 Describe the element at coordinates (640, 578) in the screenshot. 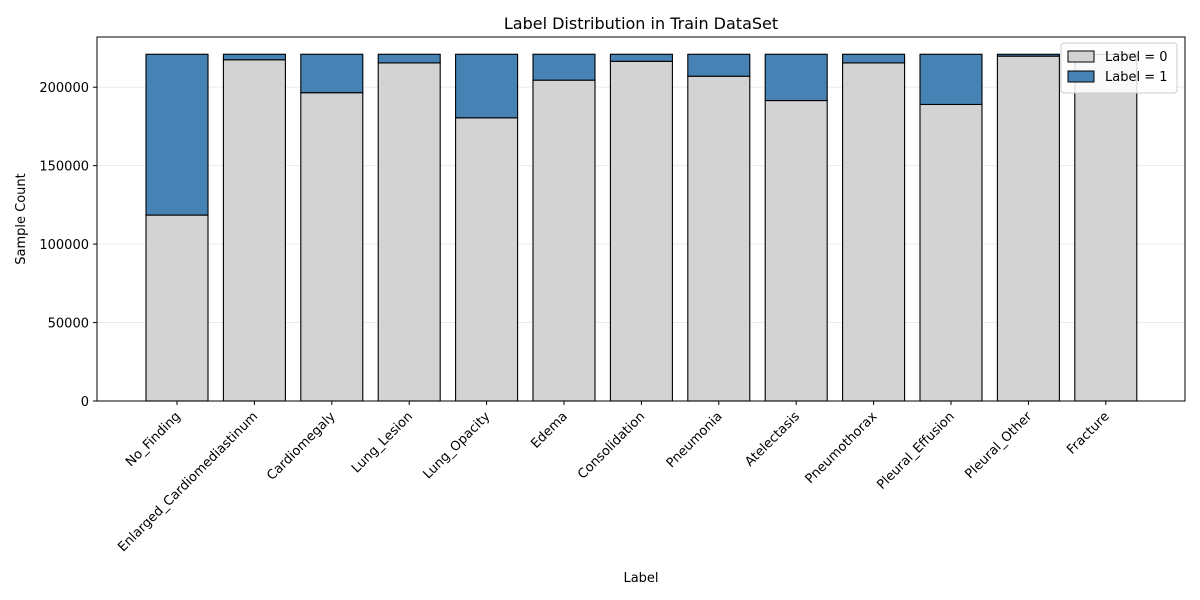

I see `x-axis-title: Label` at that location.